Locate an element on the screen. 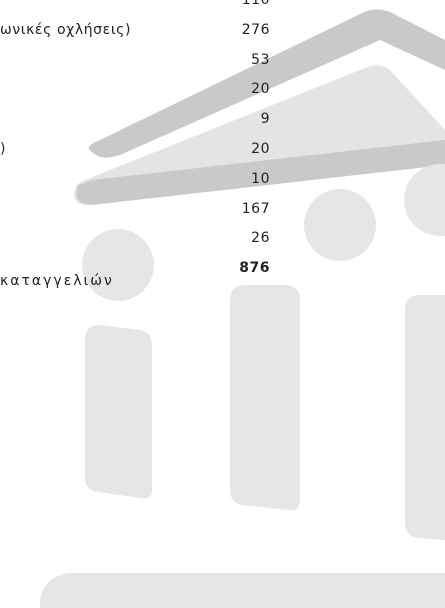 This screenshot has height=608, width=445. value: 26 is located at coordinates (260, 238).